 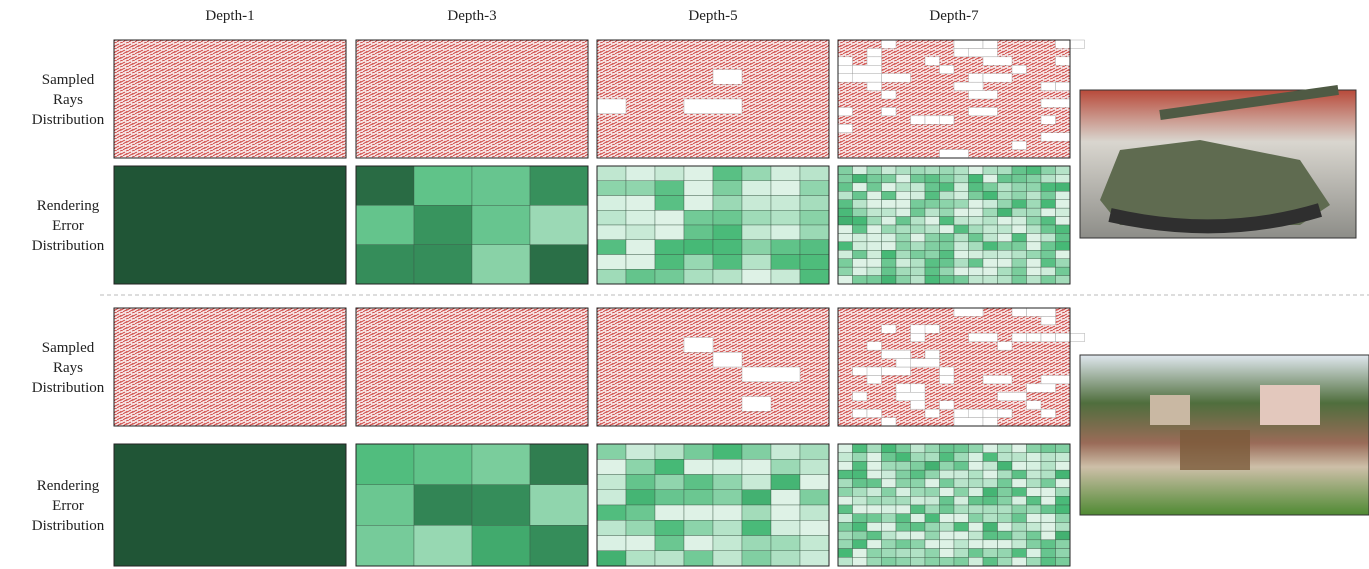 I want to click on rays-fill, so click(x=230, y=367).